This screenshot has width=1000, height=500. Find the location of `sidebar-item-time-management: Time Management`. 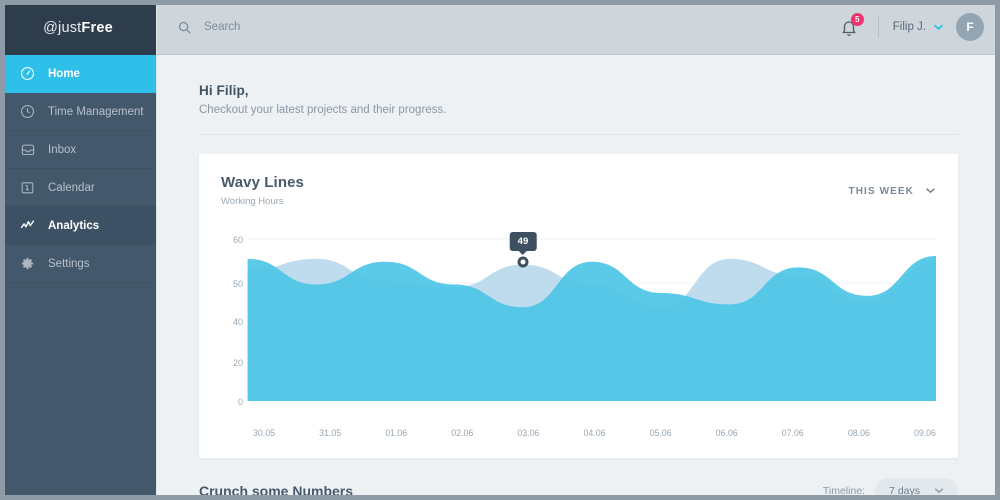

sidebar-item-time-management: Time Management is located at coordinates (78, 112).